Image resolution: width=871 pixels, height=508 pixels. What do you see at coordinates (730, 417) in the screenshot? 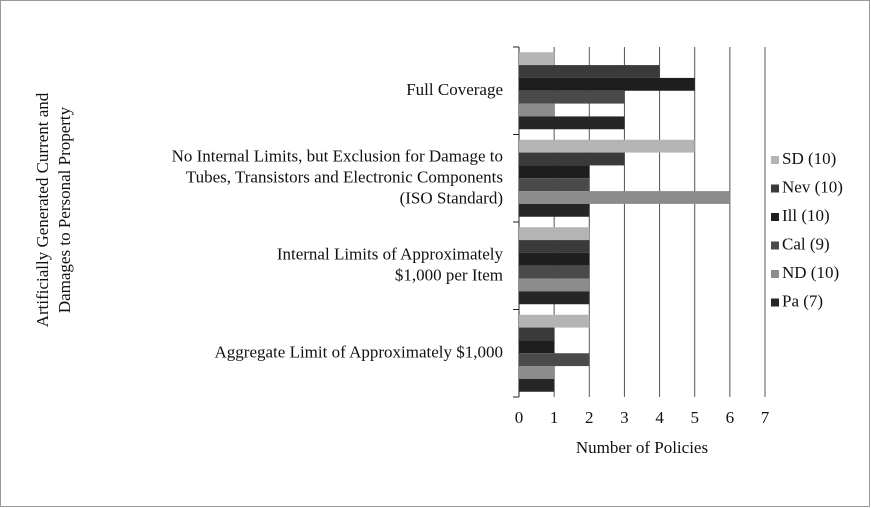
I see `x-tick-label: 6` at bounding box center [730, 417].